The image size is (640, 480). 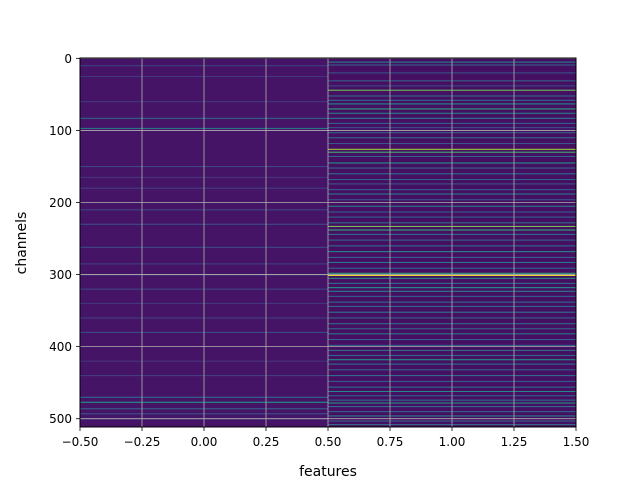 I want to click on y-tick-label: 200, so click(x=60, y=203).